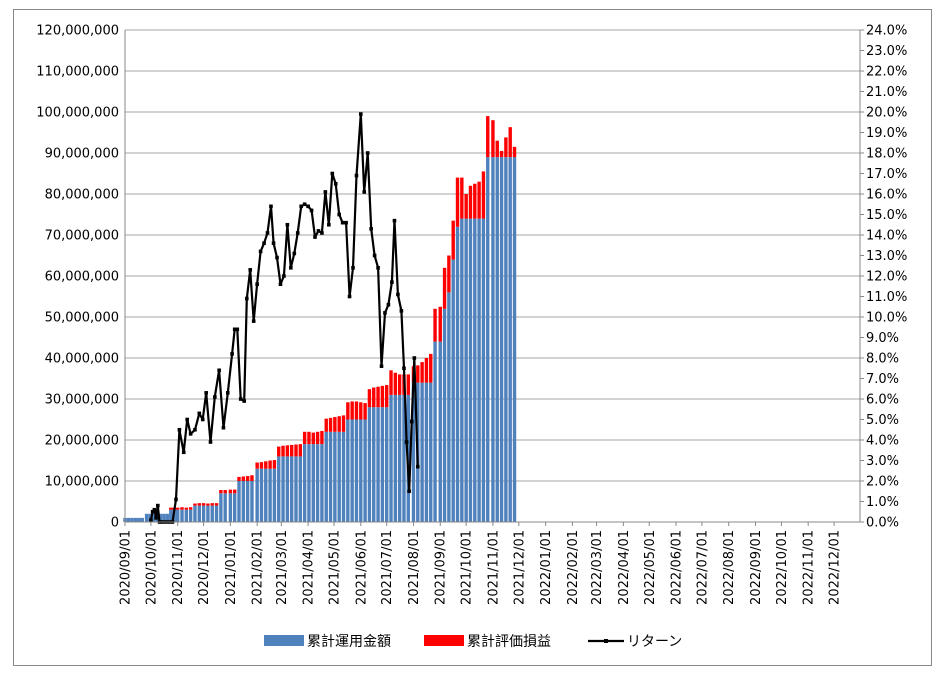  I want to click on y-left-tick-label: 80,000,000, so click(82, 195).